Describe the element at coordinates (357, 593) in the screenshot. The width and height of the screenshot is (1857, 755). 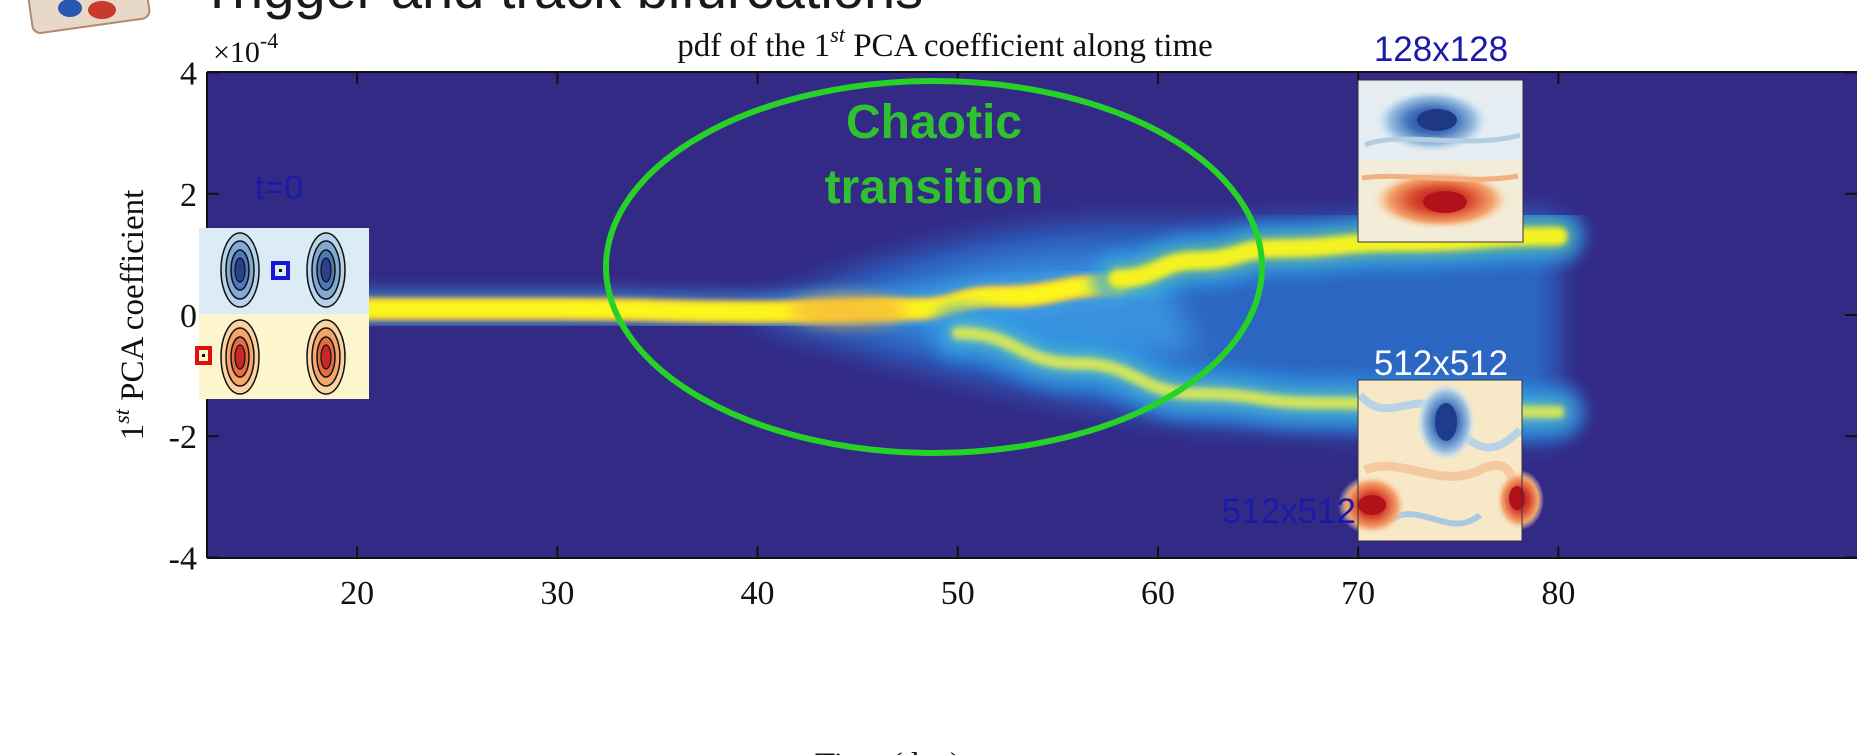
I see `x-tick-label-20: 20` at that location.